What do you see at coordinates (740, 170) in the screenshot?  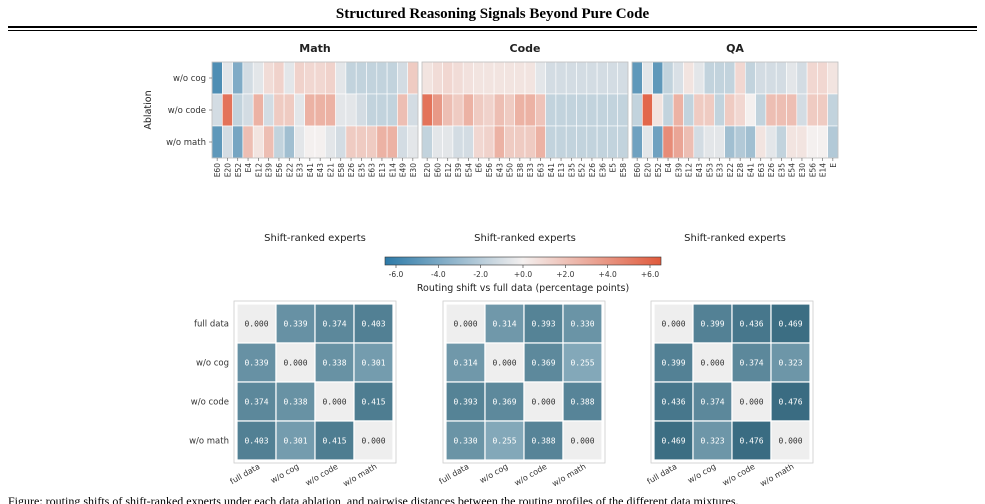 I see `x-tick-label: E28` at bounding box center [740, 170].